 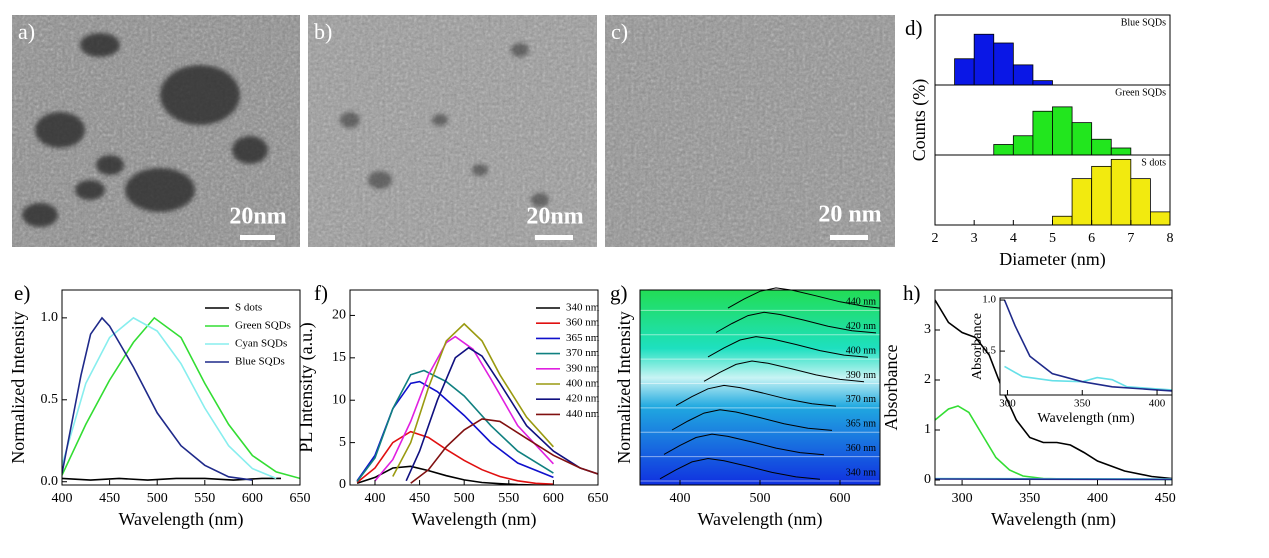 What do you see at coordinates (1170, 238) in the screenshot?
I see `x-tick-label: 8` at bounding box center [1170, 238].